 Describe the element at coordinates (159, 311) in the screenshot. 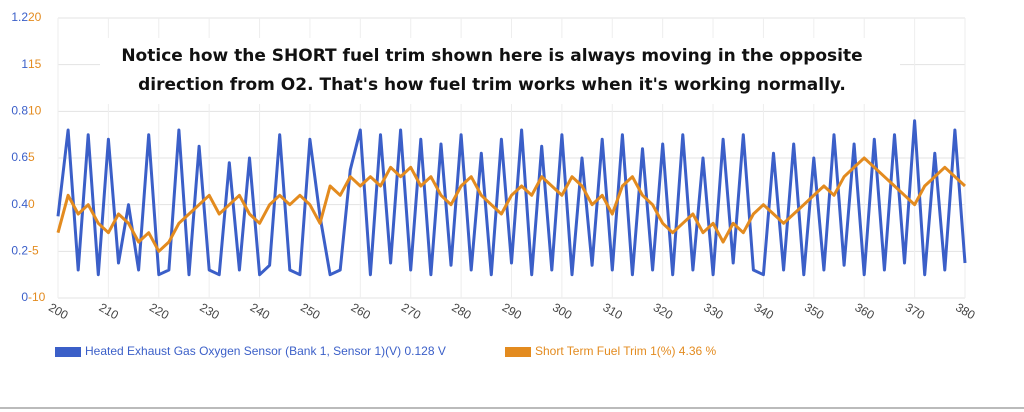

I see `x-tick-label: 220` at that location.